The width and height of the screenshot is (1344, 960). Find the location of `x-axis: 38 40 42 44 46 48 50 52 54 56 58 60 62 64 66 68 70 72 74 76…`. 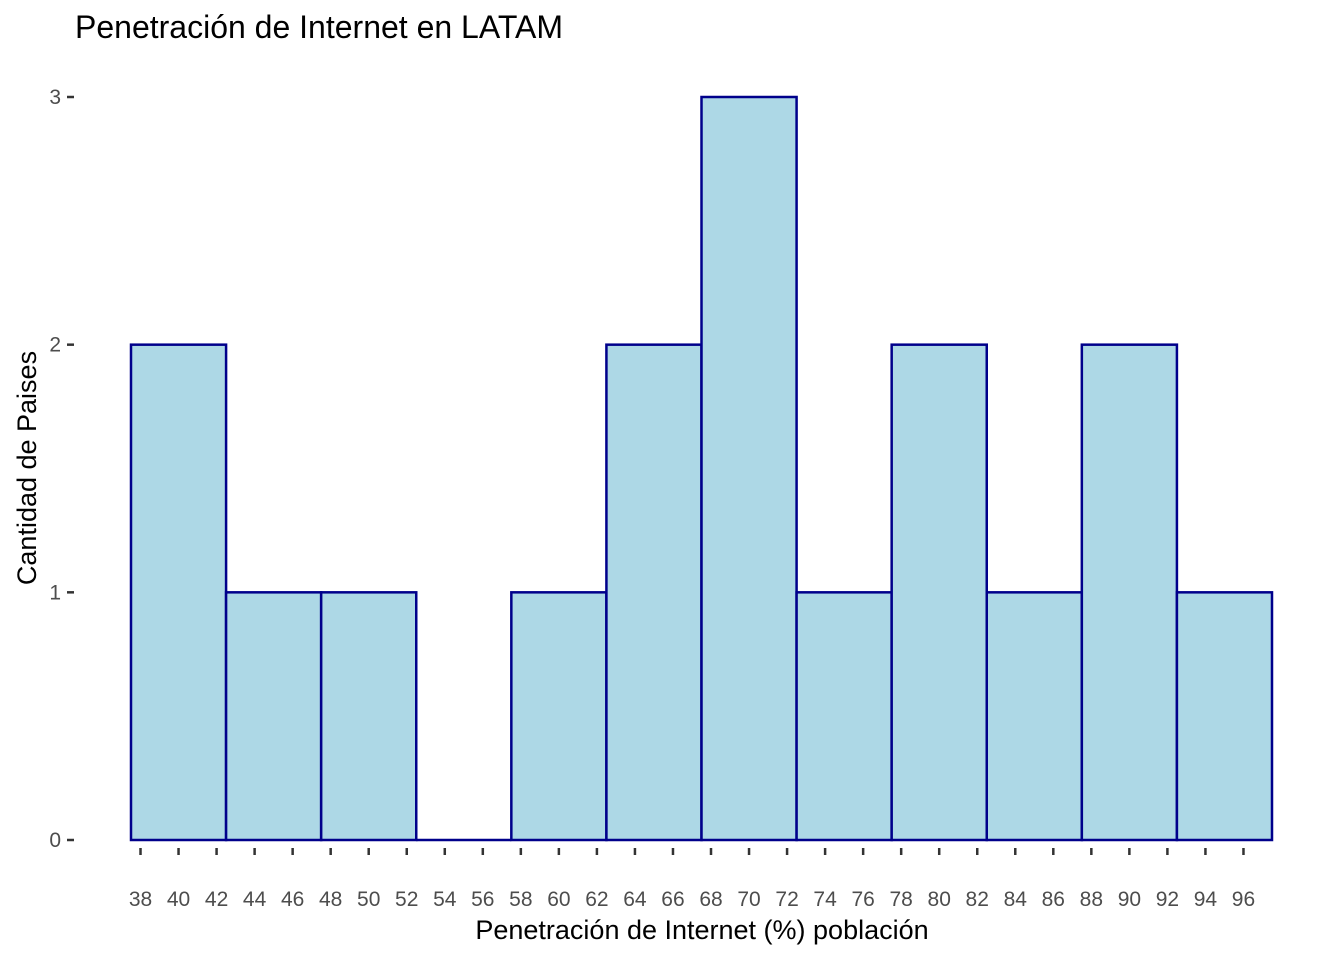

x-axis: 38 40 42 44 46 48 50 52 54 56 58 60 62 64 66 68 70 72 74 76… is located at coordinates (692, 879).